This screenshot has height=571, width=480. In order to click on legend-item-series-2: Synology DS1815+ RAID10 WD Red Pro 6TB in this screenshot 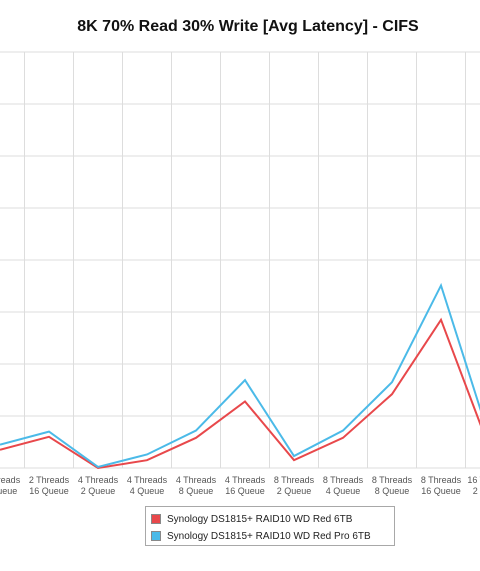, I will do `click(261, 536)`.